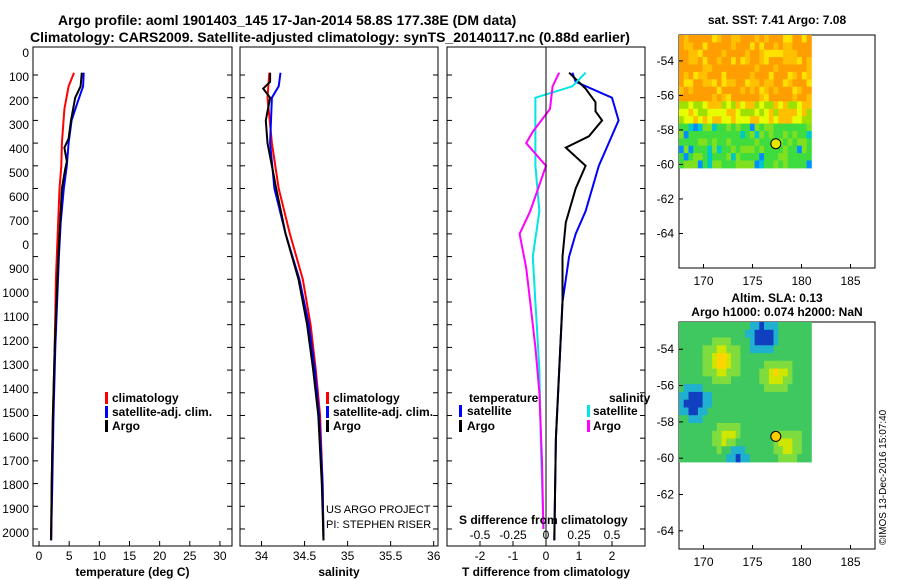 This screenshot has width=900, height=580. Describe the element at coordinates (630, 398) in the screenshot. I see `legend-salinity-title: salinity` at that location.